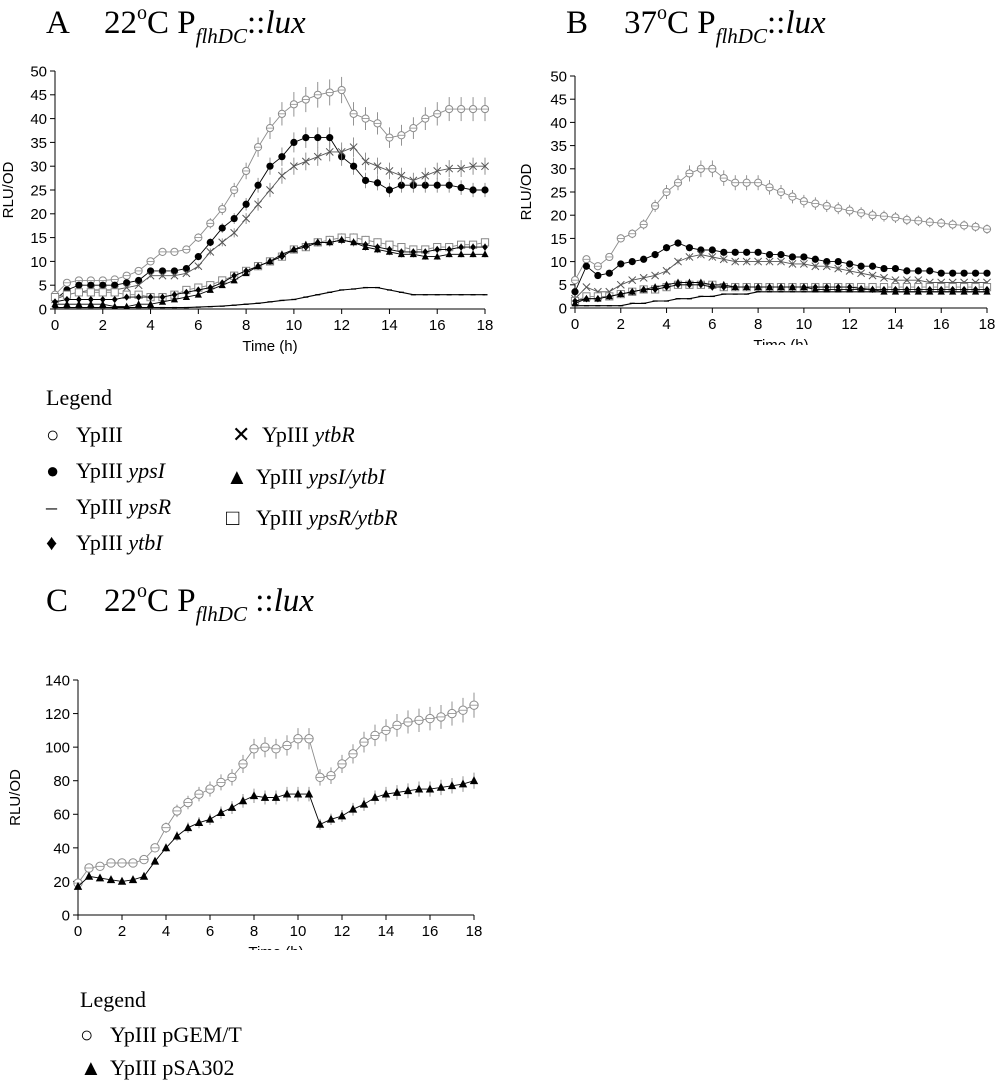 This screenshot has width=1000, height=1087. What do you see at coordinates (38, 71) in the screenshot?
I see `y-tick-label: 50` at bounding box center [38, 71].